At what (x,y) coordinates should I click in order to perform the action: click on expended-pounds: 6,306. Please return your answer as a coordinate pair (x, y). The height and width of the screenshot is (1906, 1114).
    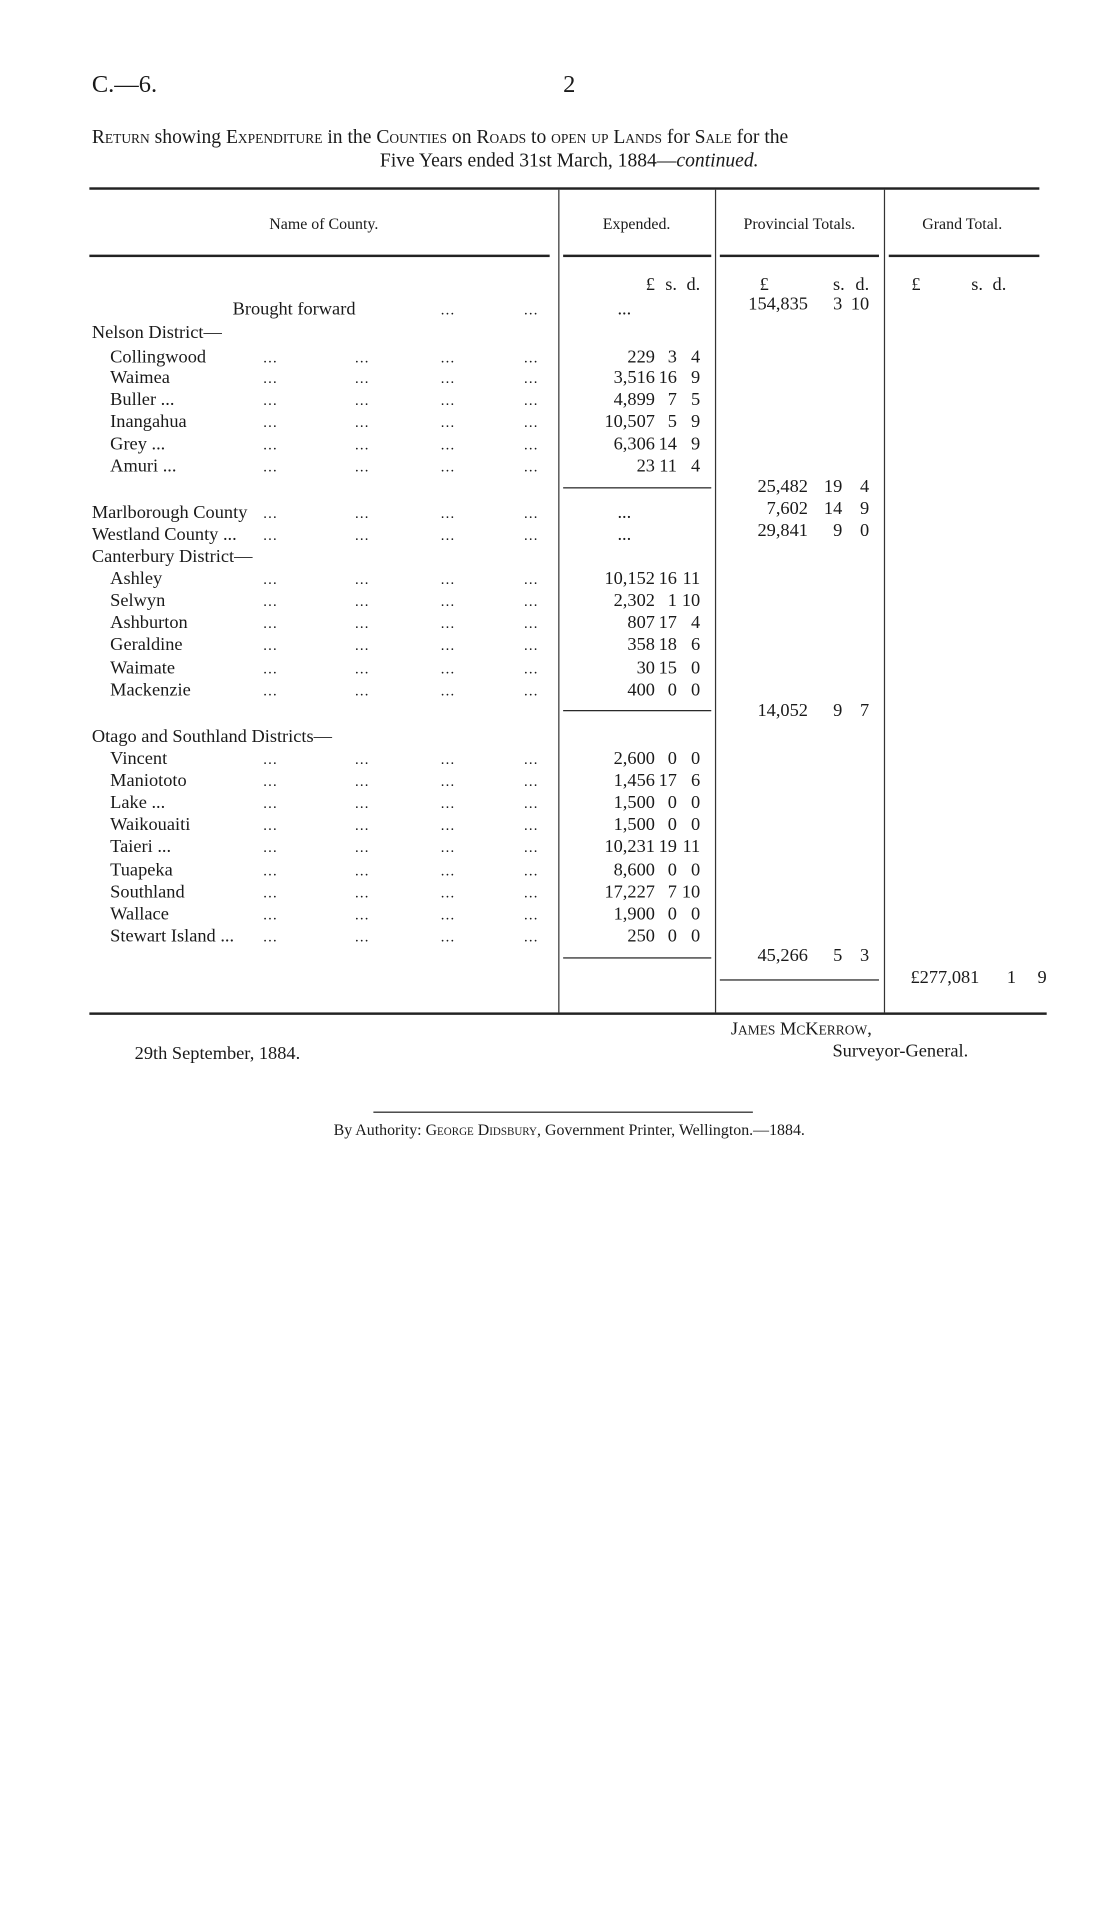
    Looking at the image, I should click on (634, 444).